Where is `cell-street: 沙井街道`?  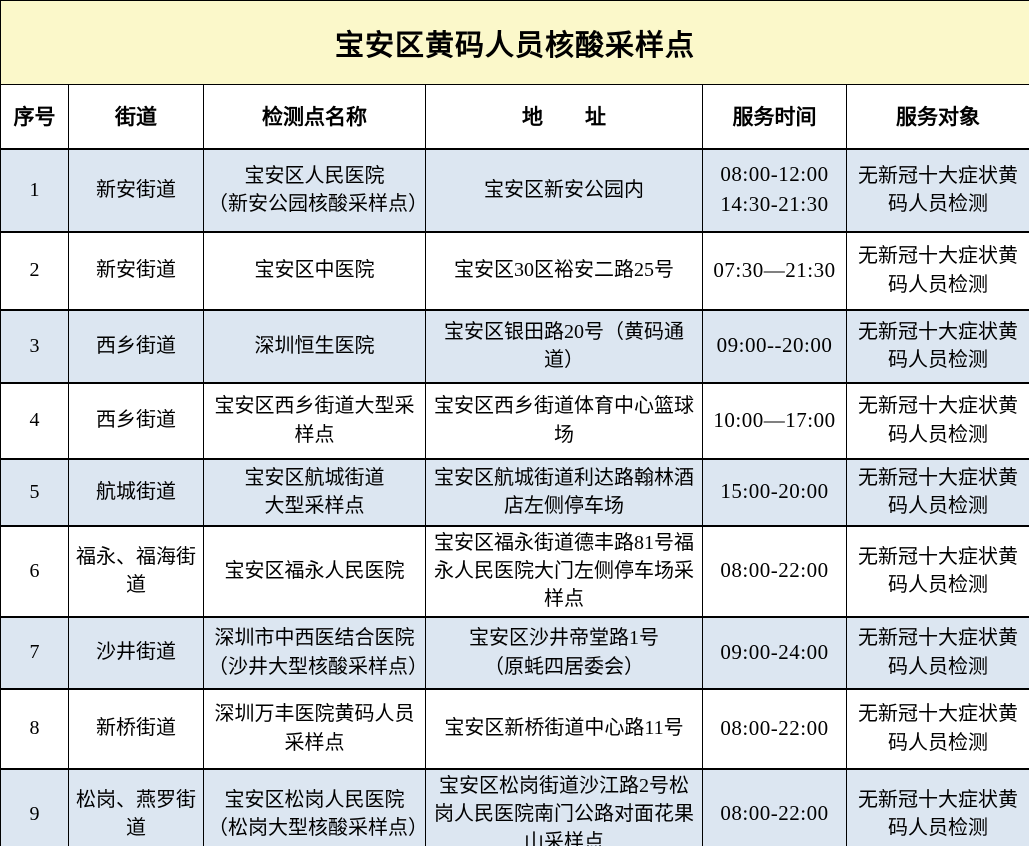 cell-street: 沙井街道 is located at coordinates (136, 652).